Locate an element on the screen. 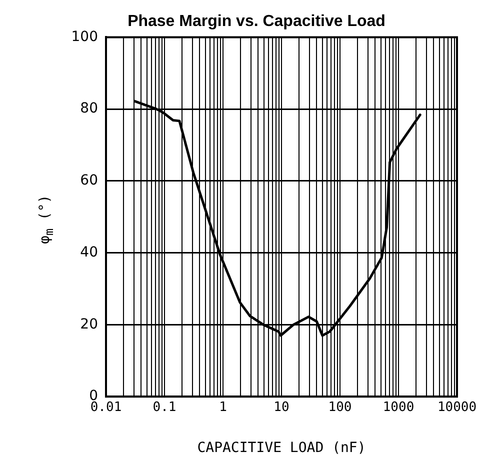 This screenshot has width=485, height=471. y-tick-label: 20 is located at coordinates (89, 324).